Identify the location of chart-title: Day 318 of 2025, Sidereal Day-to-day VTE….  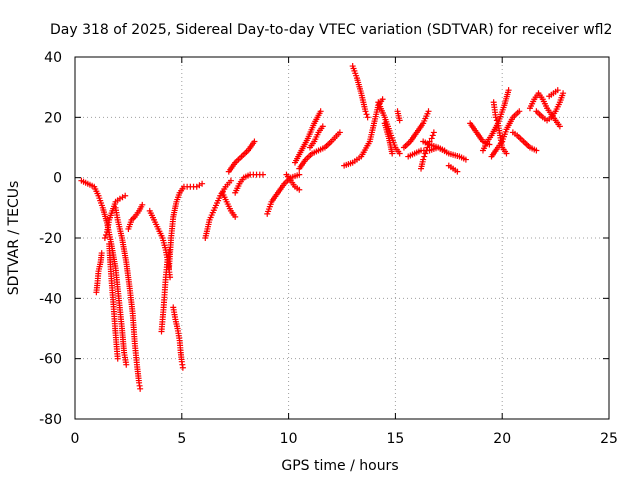
(331, 30).